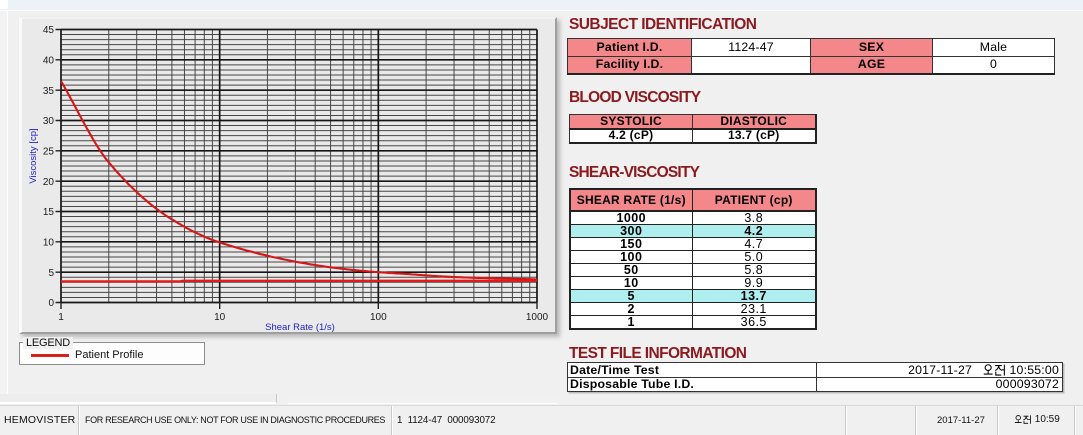 This screenshot has height=435, width=1083. I want to click on svg-text: 40, so click(49, 60).